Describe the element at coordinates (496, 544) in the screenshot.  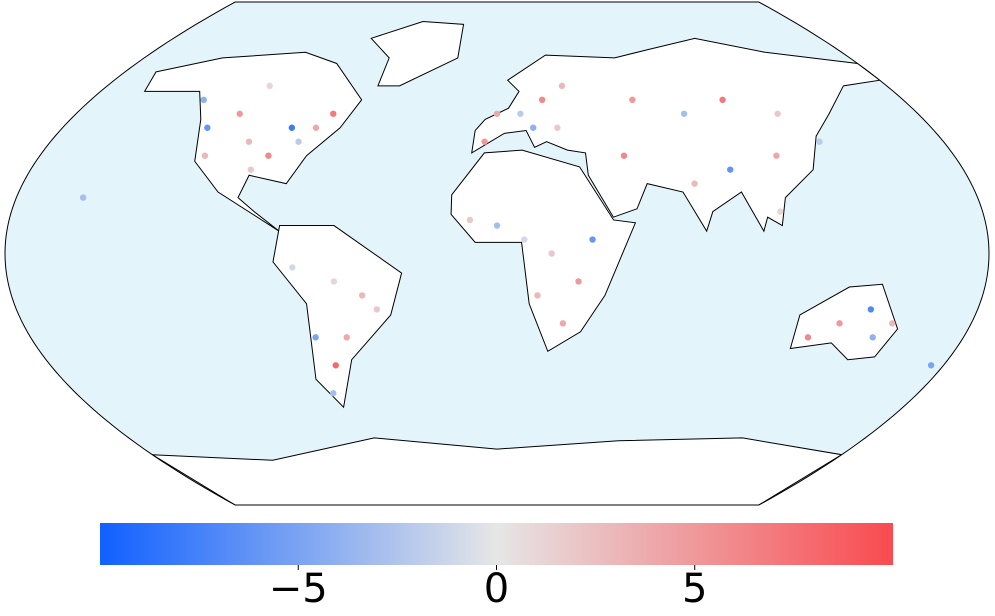
I see `colorbar` at that location.